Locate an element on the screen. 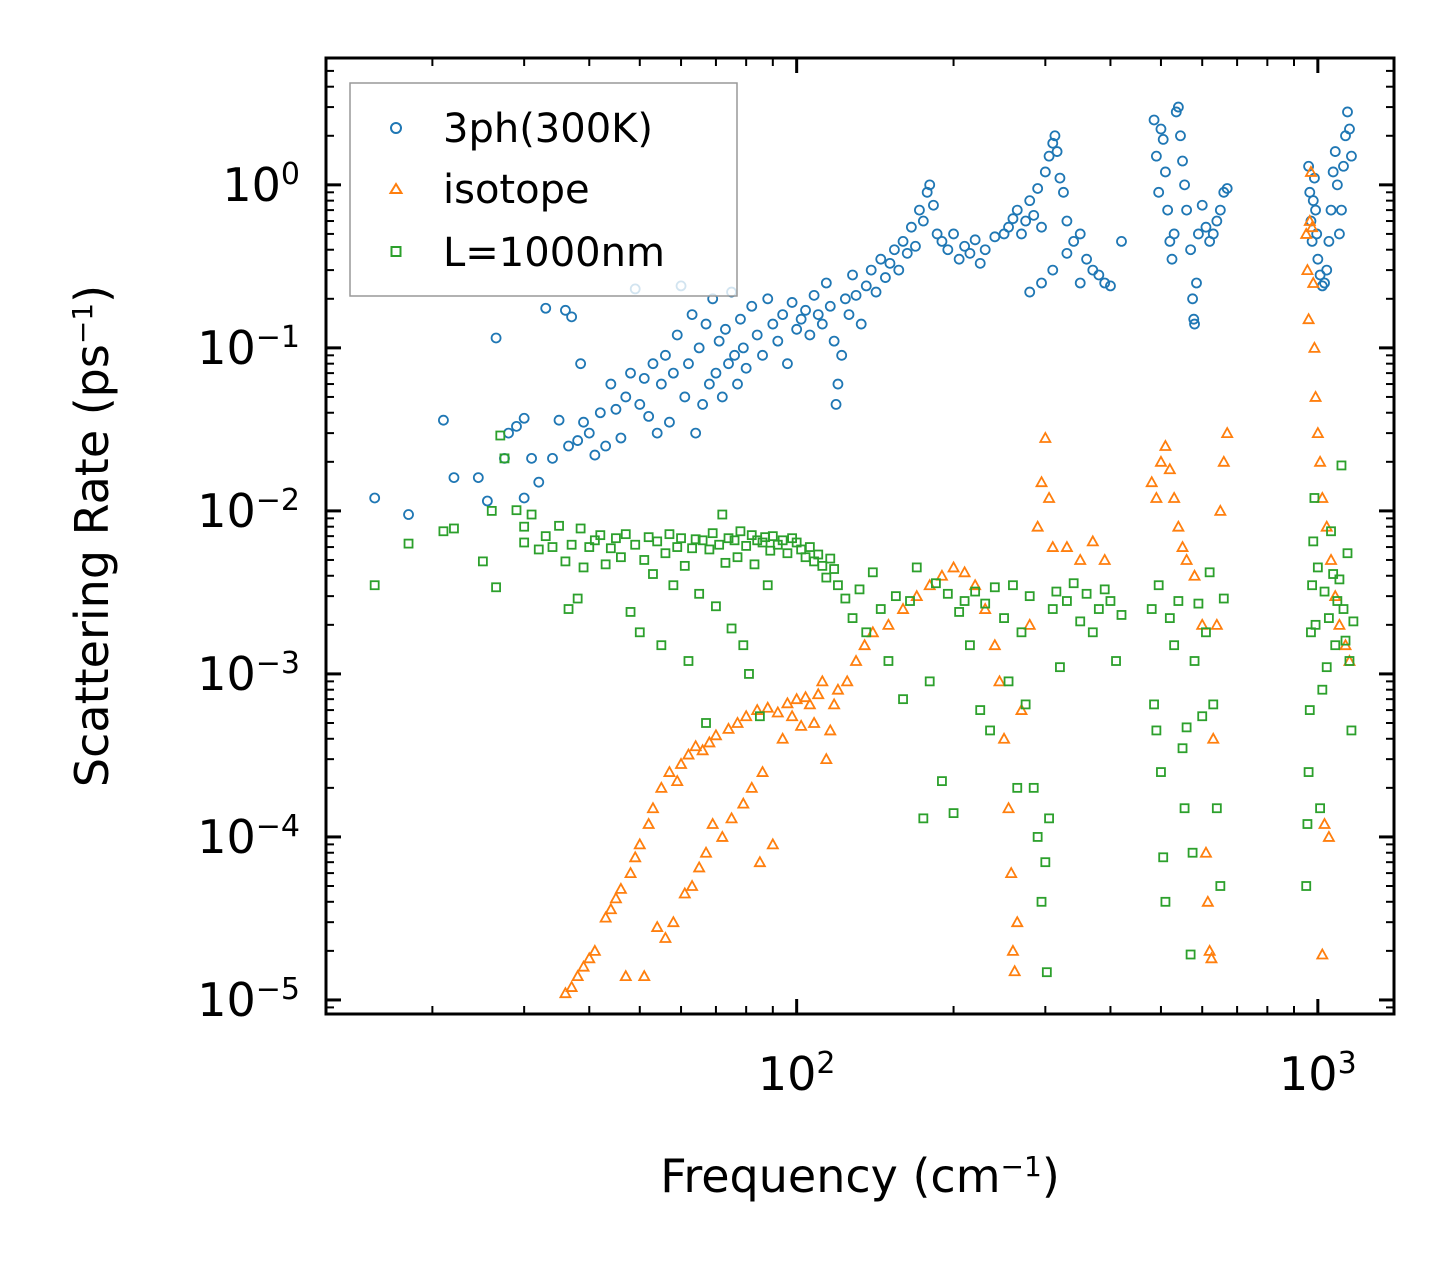  y-tick-label: 10−2 is located at coordinates (248, 510).